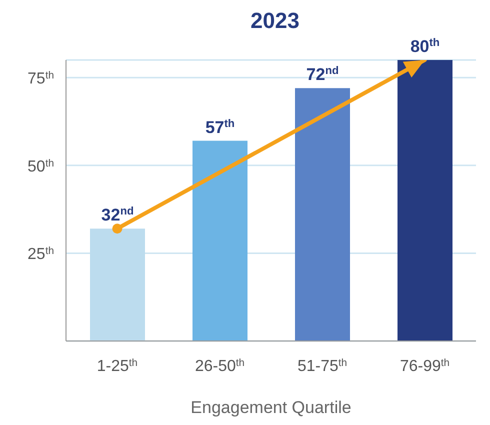 The image size is (490, 425). What do you see at coordinates (117, 215) in the screenshot?
I see `data-label: 32$^{nd}$` at bounding box center [117, 215].